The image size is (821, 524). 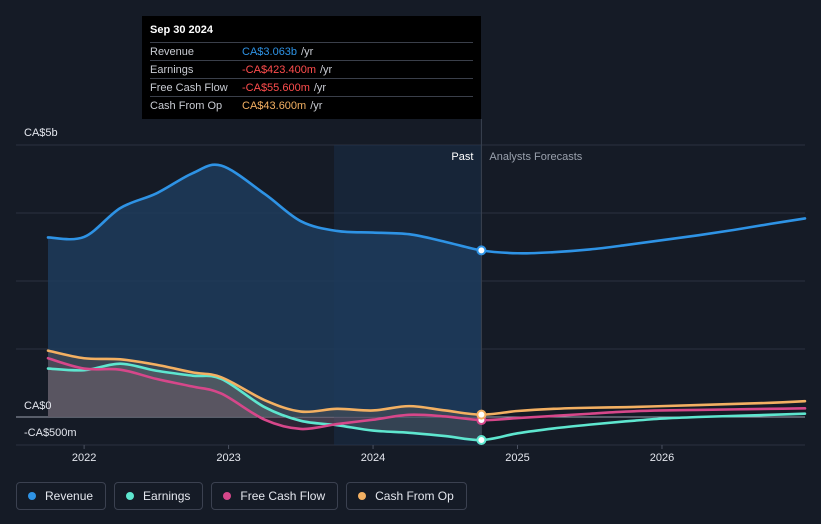 I want to click on legend-item-earnings: Earnings, so click(x=159, y=496).